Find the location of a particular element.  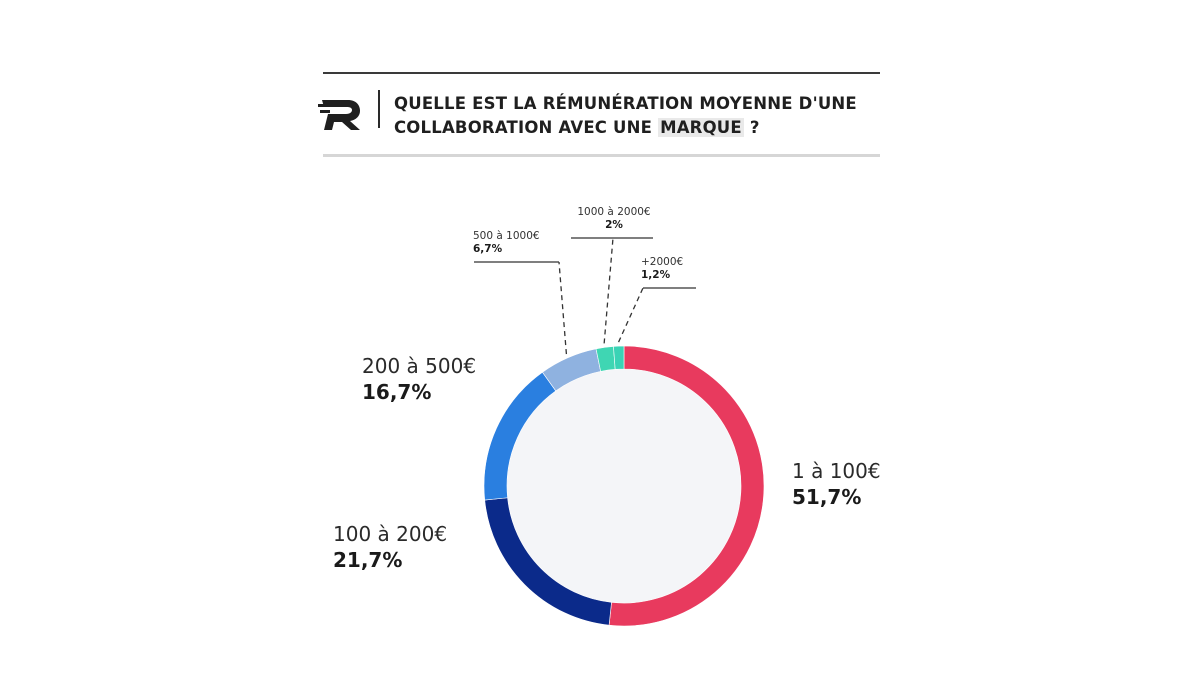

label-500-1000-name: 500 à 1000€ is located at coordinates (506, 236).